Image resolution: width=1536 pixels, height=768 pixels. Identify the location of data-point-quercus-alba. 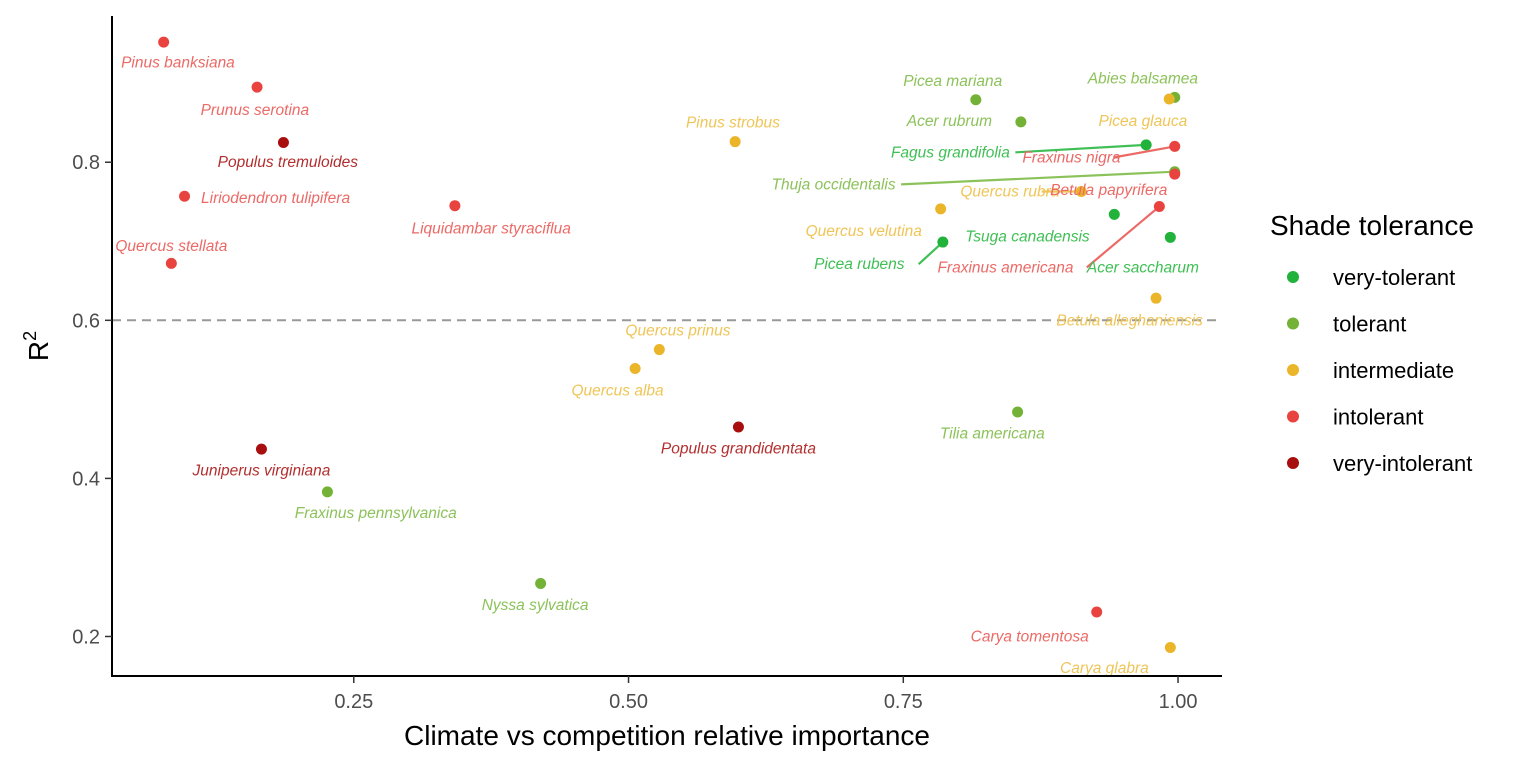
(635, 369).